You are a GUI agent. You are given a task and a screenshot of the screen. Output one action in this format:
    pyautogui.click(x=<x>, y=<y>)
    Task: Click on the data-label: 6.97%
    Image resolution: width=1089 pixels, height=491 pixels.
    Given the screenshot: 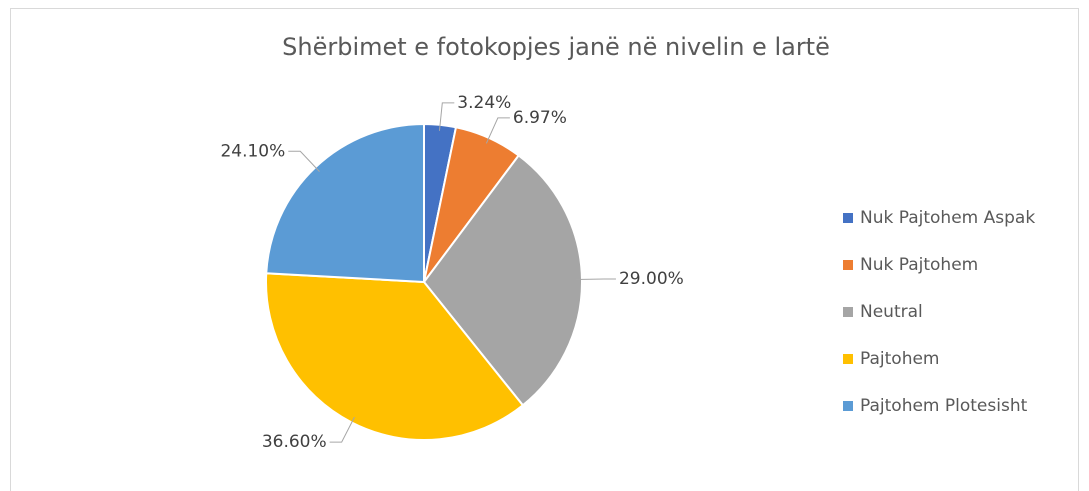 What is the action you would take?
    pyautogui.click(x=540, y=118)
    